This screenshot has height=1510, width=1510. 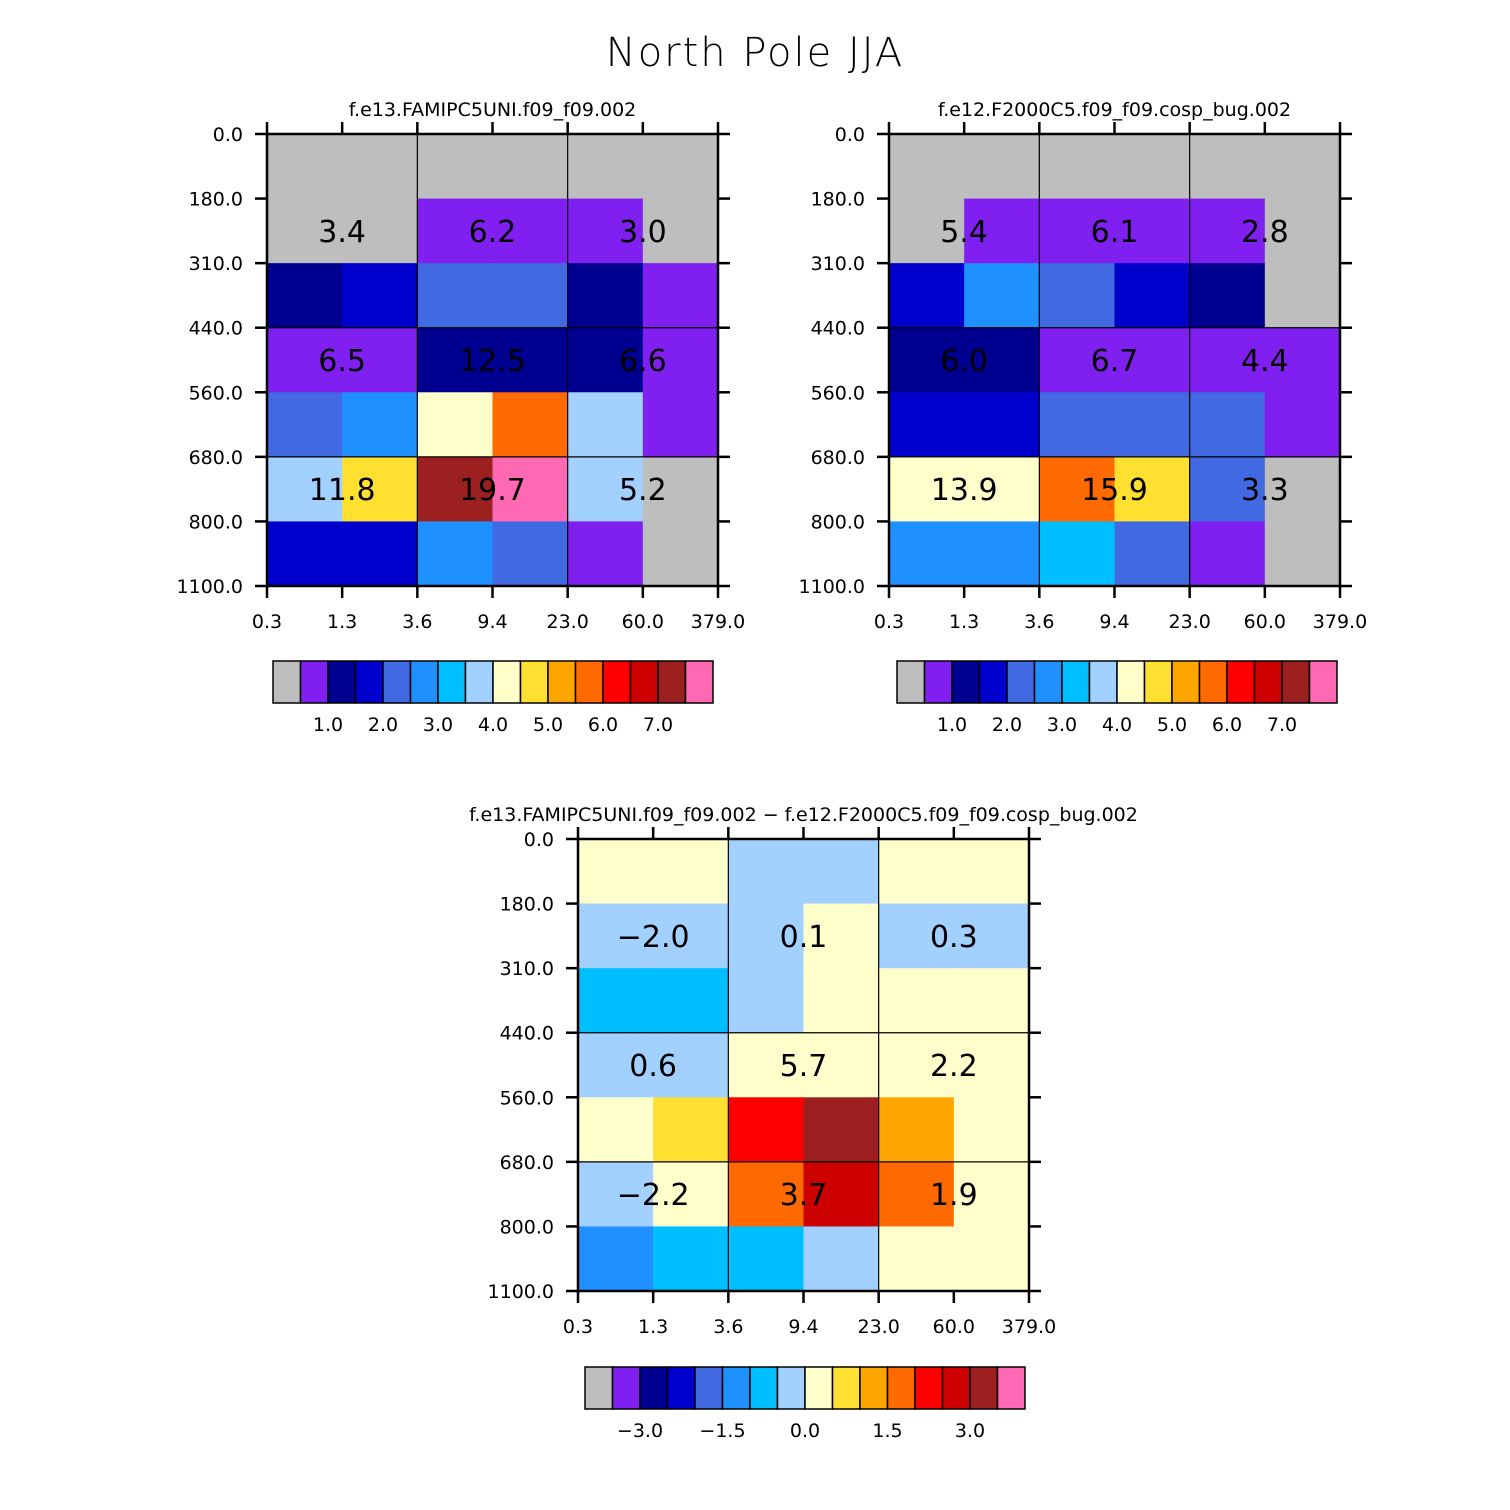 What do you see at coordinates (1114, 110) in the screenshot?
I see `panel-title: f.e12.F2000C5.f09_f09.cosp_bug.002` at bounding box center [1114, 110].